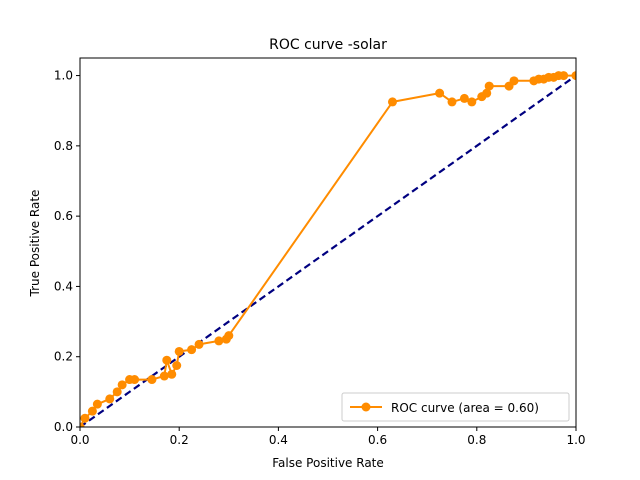  I want to click on y-tick-label: 0.4, so click(63, 286).